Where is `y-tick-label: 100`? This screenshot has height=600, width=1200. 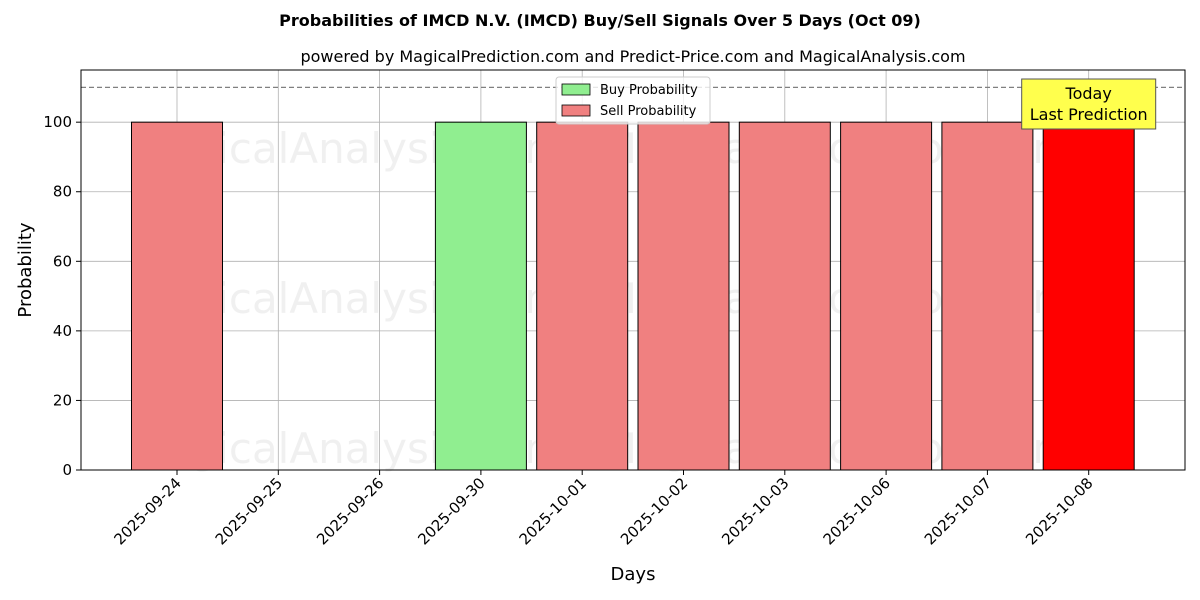
y-tick-label: 100 is located at coordinates (57, 122).